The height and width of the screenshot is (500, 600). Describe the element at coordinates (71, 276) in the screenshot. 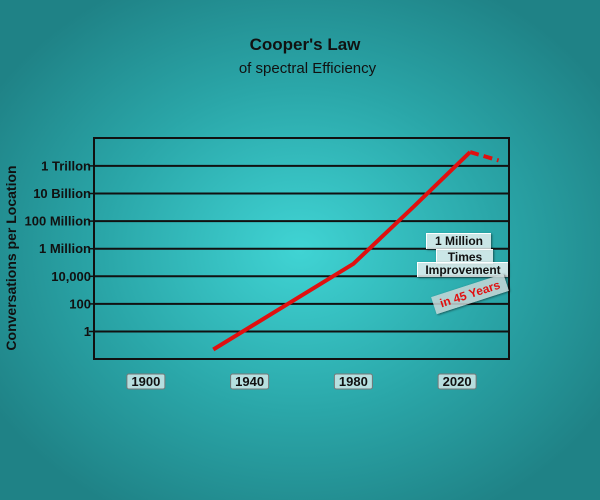

I see `y-tick-label: 10,000` at that location.